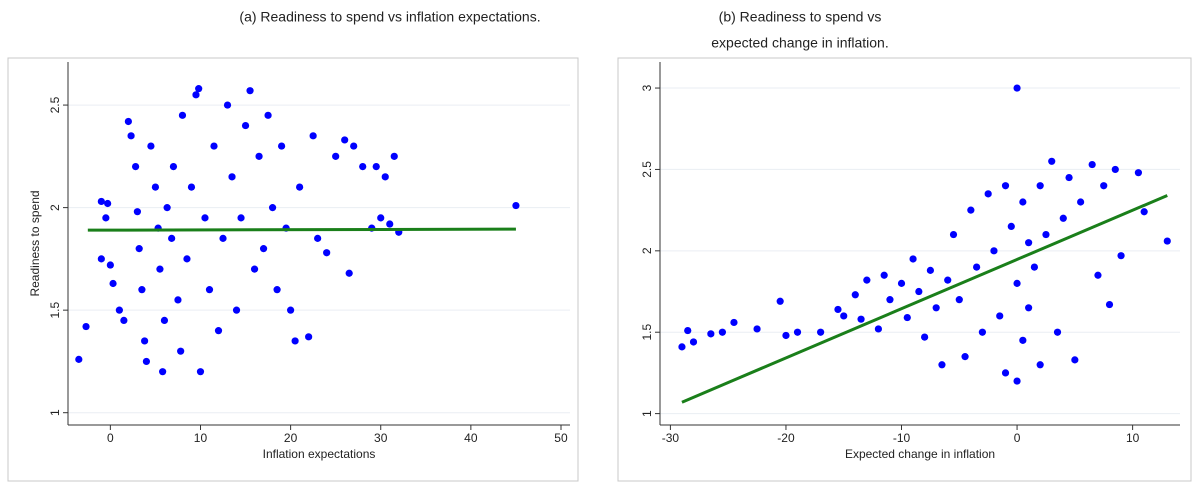 The image size is (1192, 482). What do you see at coordinates (920, 454) in the screenshot?
I see `x-axis-label: Expected change in inflation` at bounding box center [920, 454].